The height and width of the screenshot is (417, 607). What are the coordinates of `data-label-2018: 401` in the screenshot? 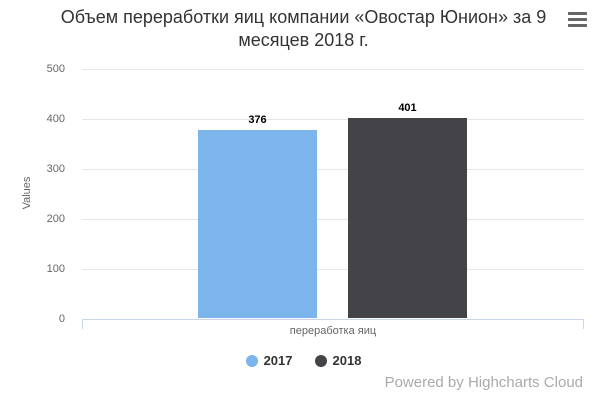 It's located at (407, 107).